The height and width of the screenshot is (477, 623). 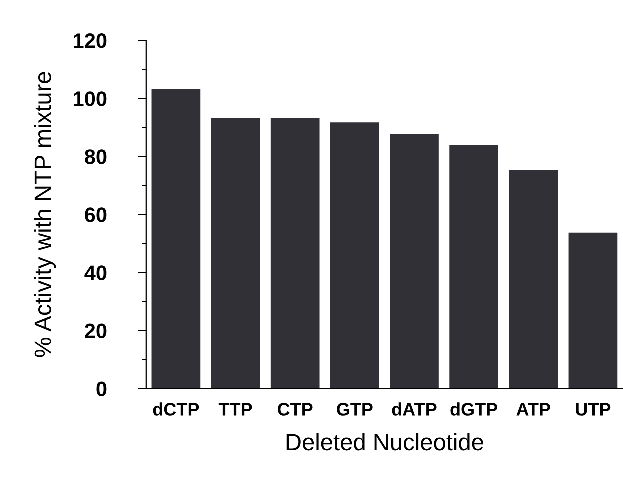 I want to click on x-axis-title: Deleted Nucleotide, so click(x=385, y=442).